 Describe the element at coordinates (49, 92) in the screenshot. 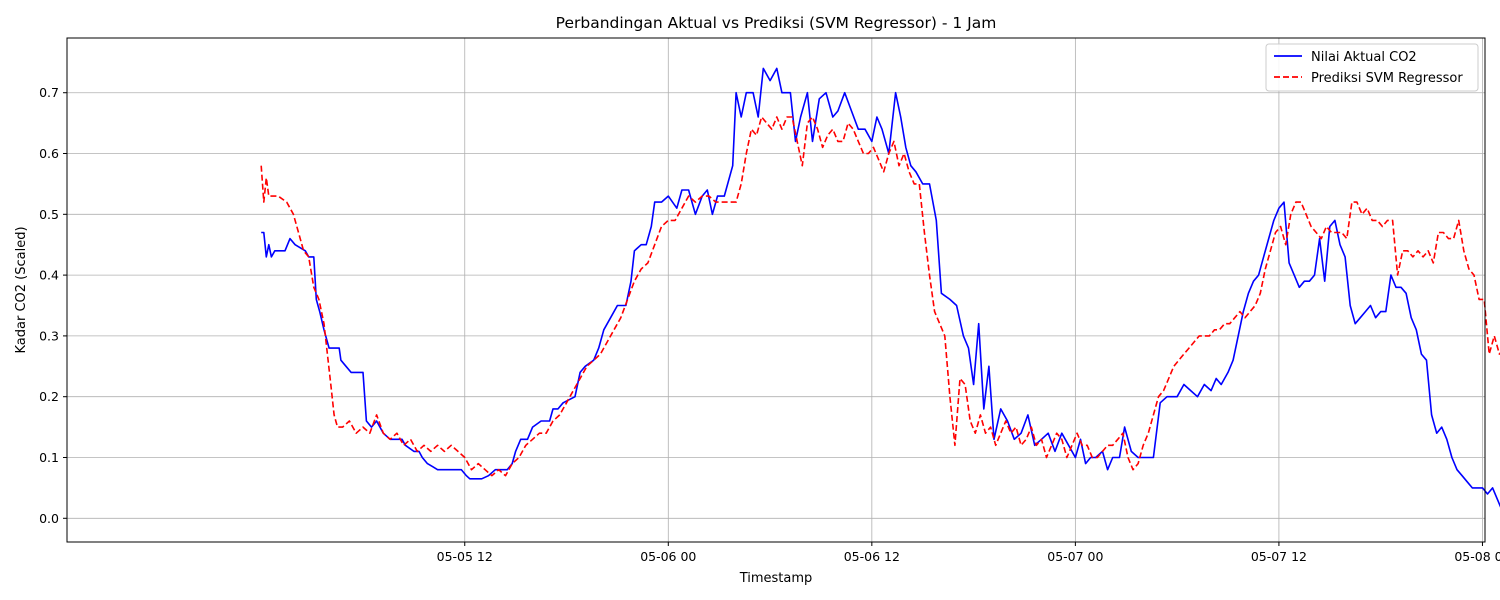

I see `y-tick-label: 0.7` at that location.